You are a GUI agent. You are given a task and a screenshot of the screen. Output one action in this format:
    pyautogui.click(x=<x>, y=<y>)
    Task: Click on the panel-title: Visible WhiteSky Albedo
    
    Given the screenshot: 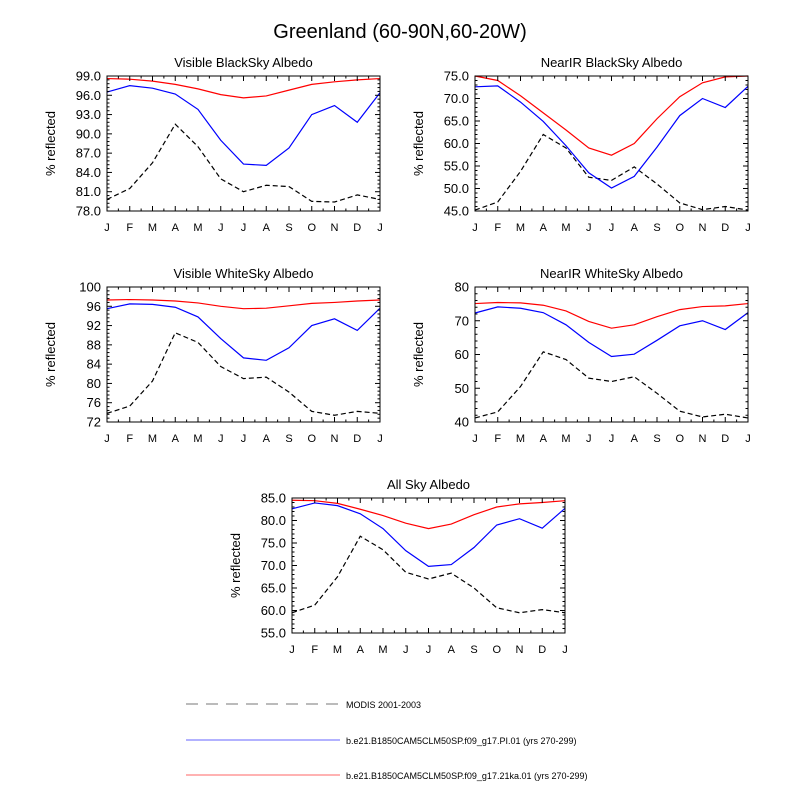 What is the action you would take?
    pyautogui.click(x=244, y=273)
    